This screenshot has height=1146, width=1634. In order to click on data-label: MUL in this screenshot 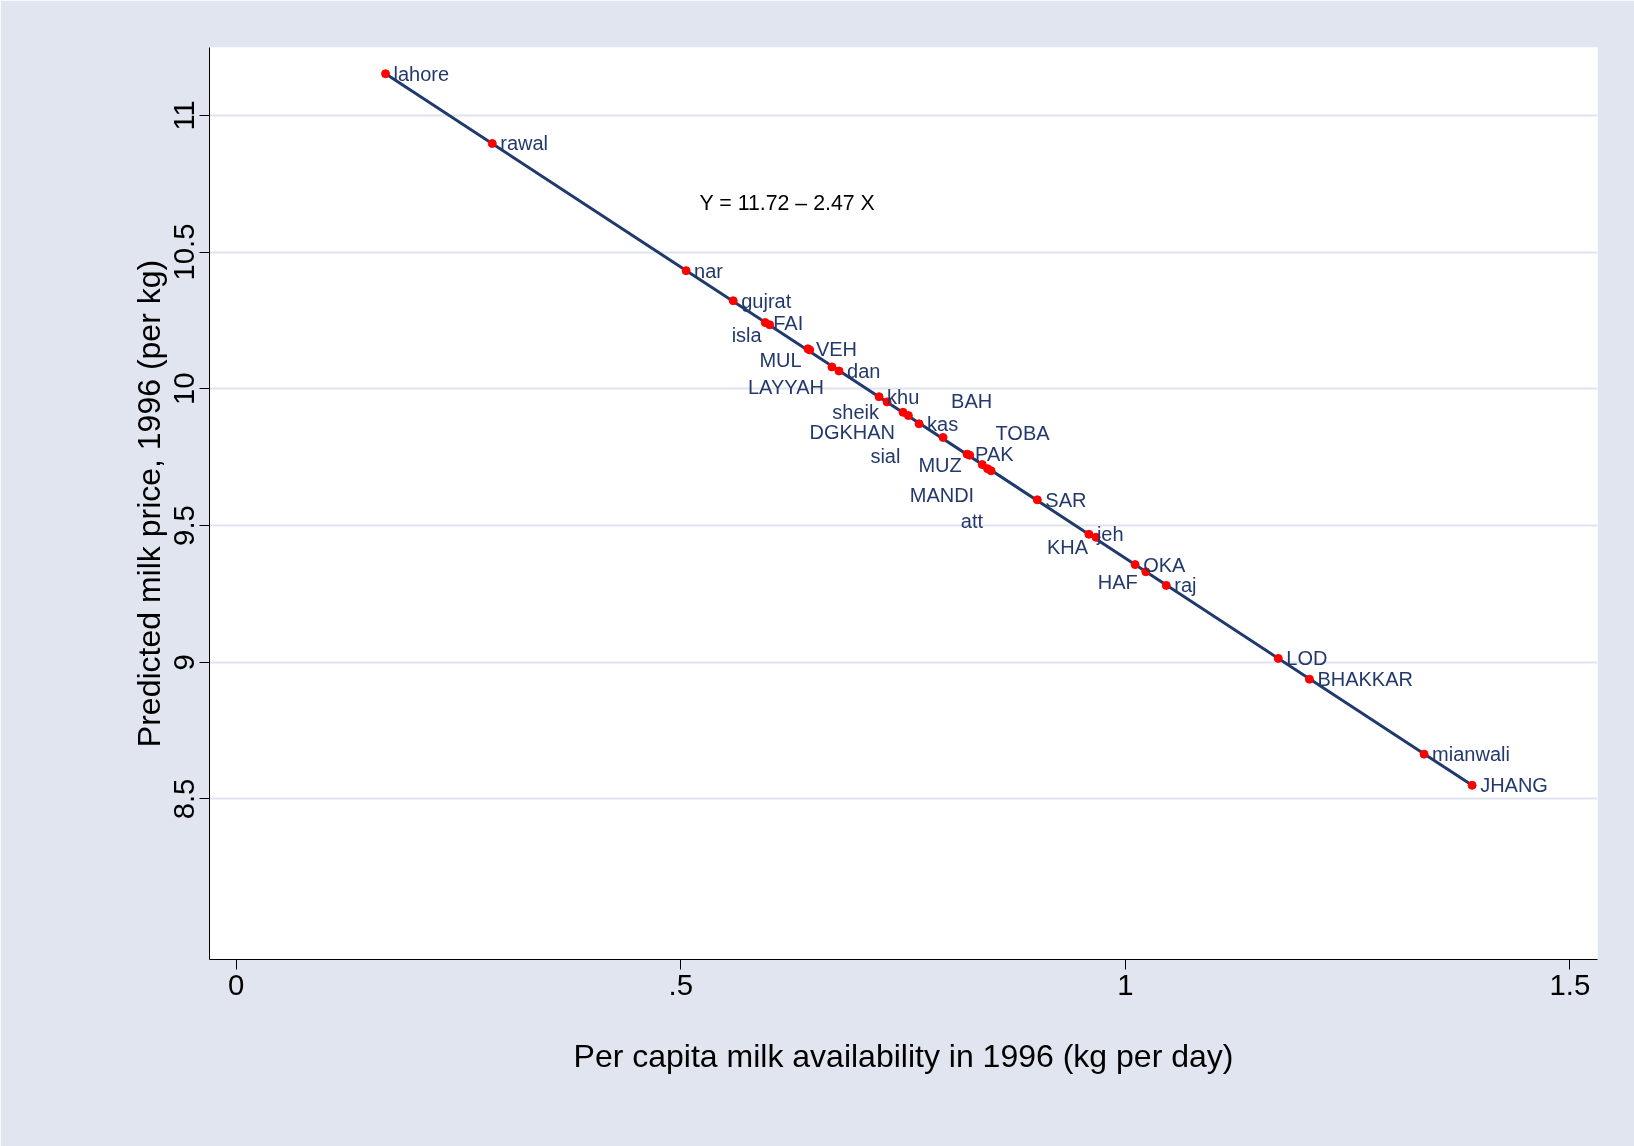, I will do `click(780, 359)`.